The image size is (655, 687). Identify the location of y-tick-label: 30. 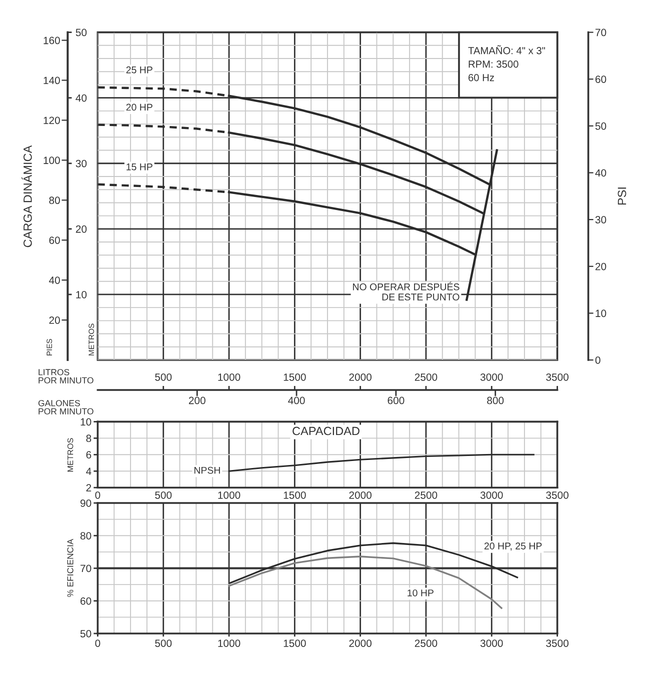
(81, 164).